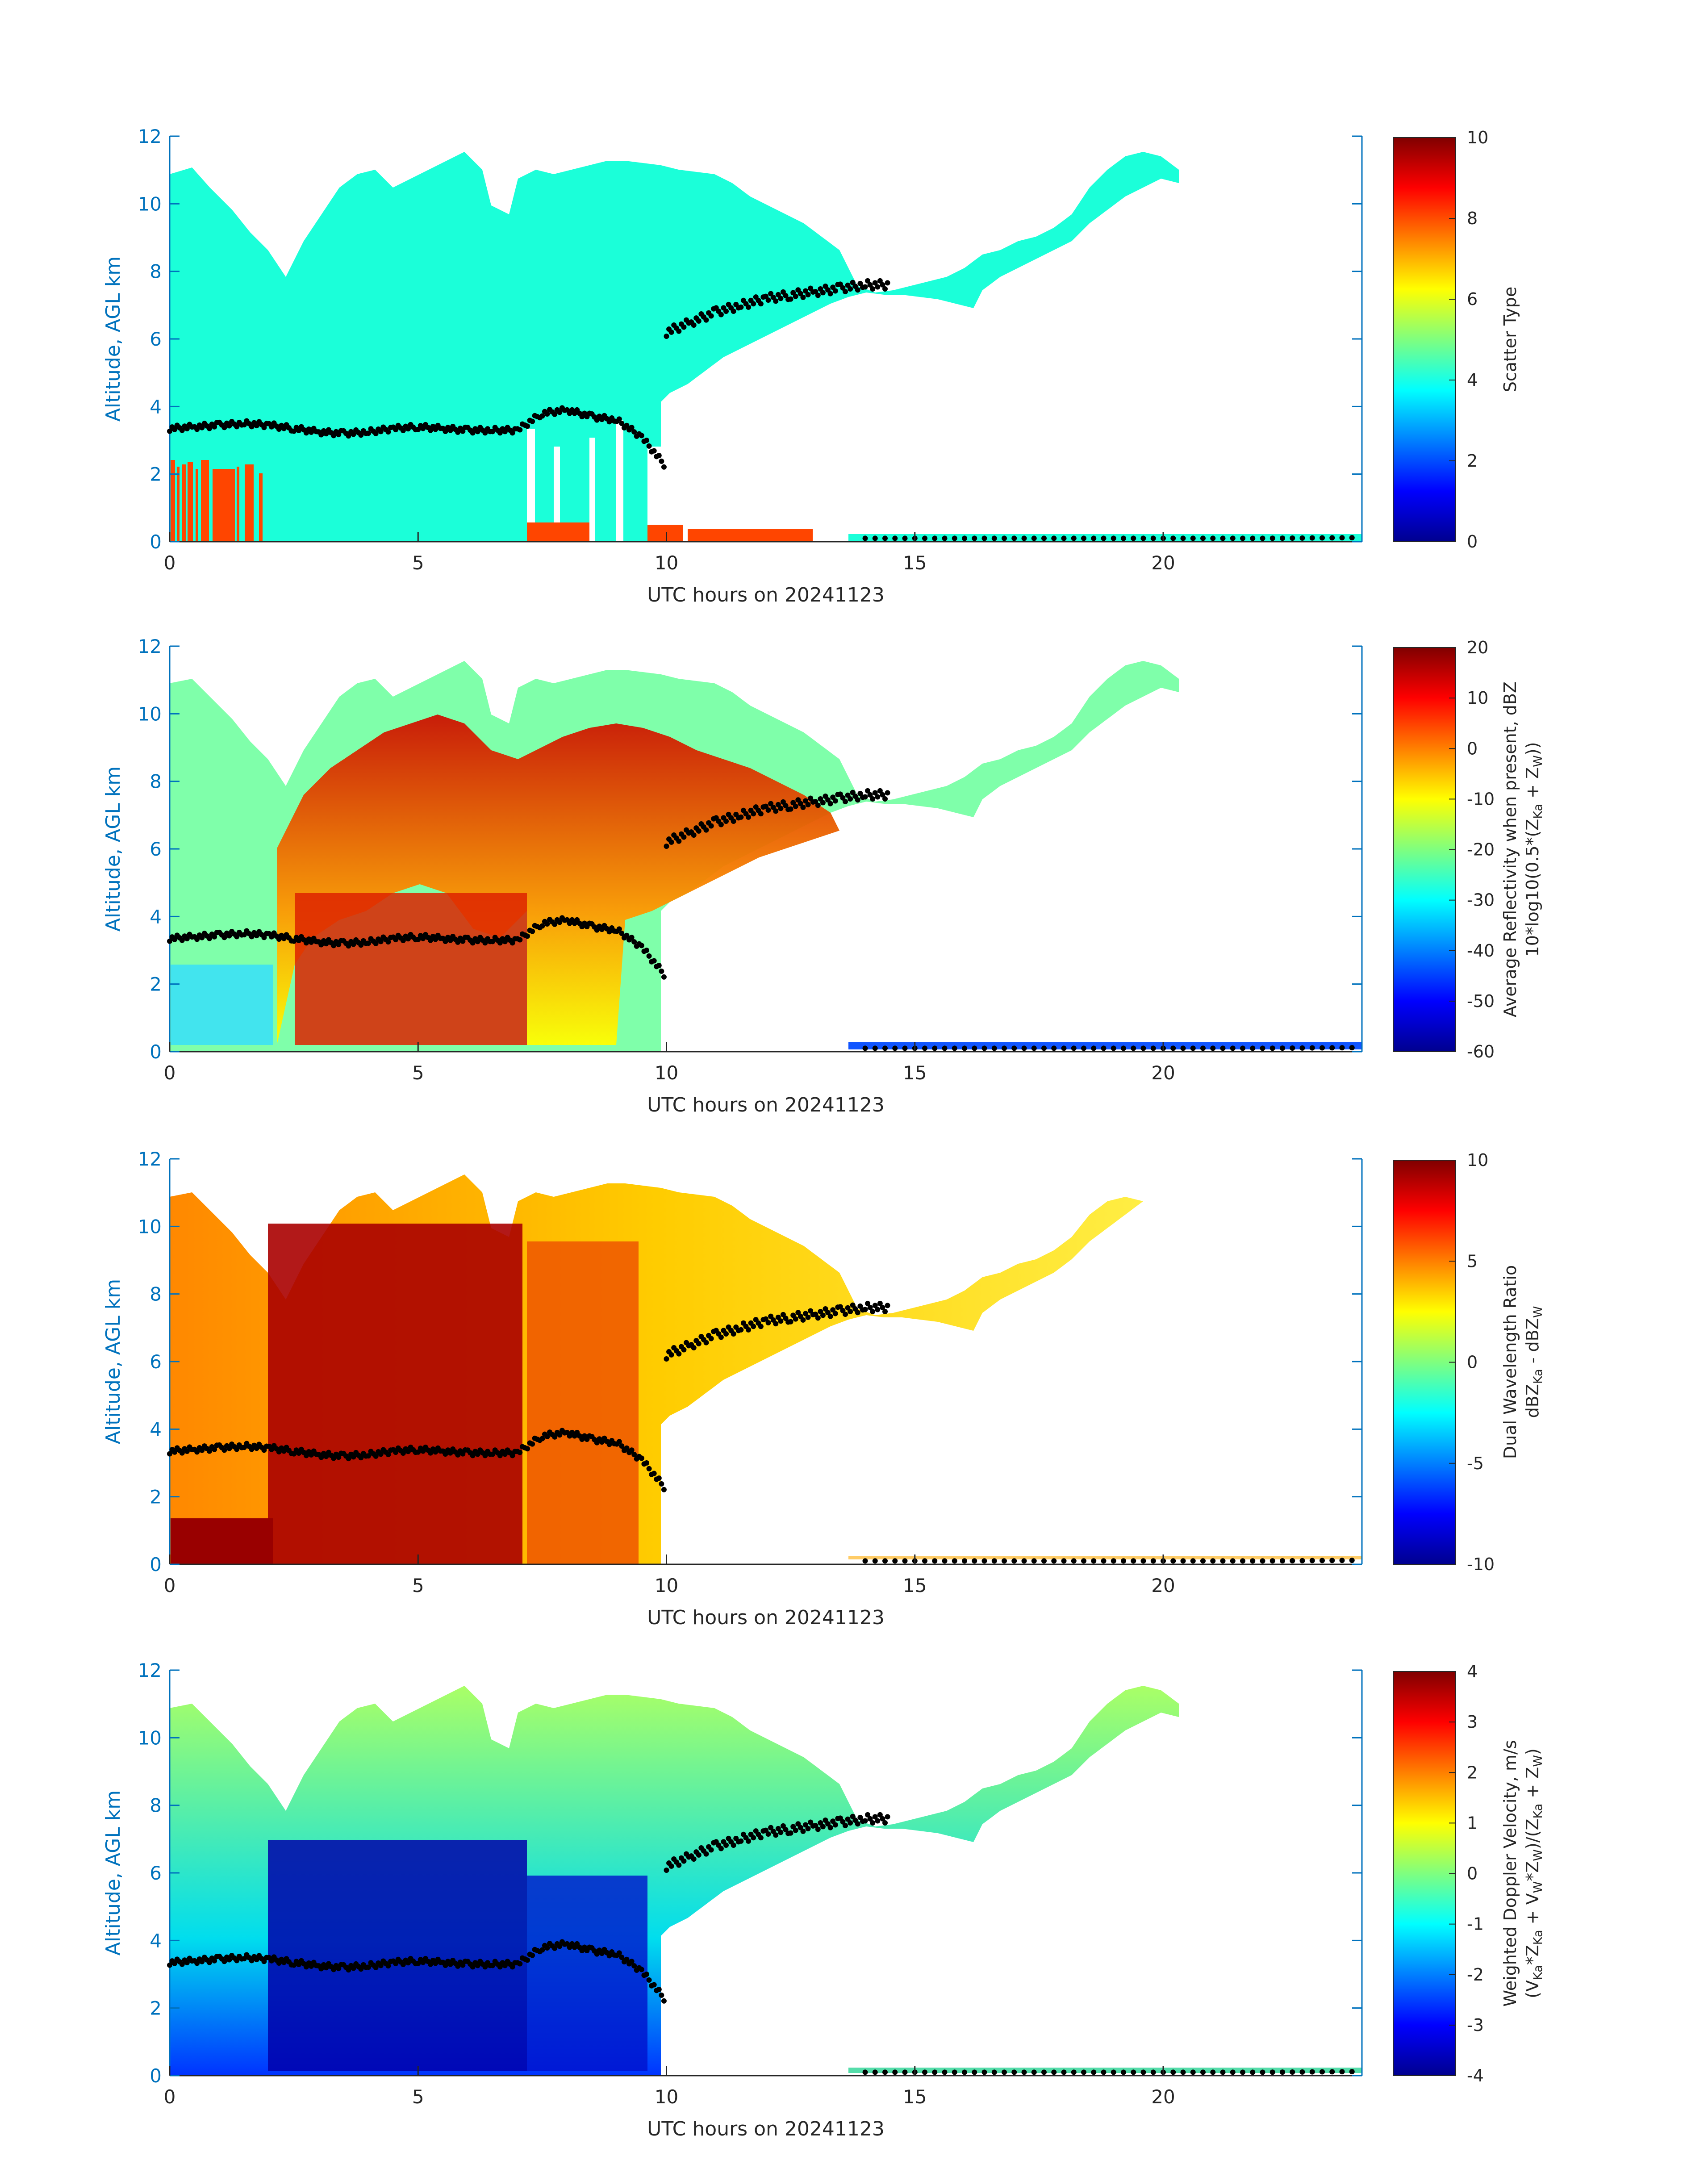 The width and height of the screenshot is (1708, 2177). I want to click on colorbar-label: Weighted Doppler Velocity, m/s, so click(1510, 1873).